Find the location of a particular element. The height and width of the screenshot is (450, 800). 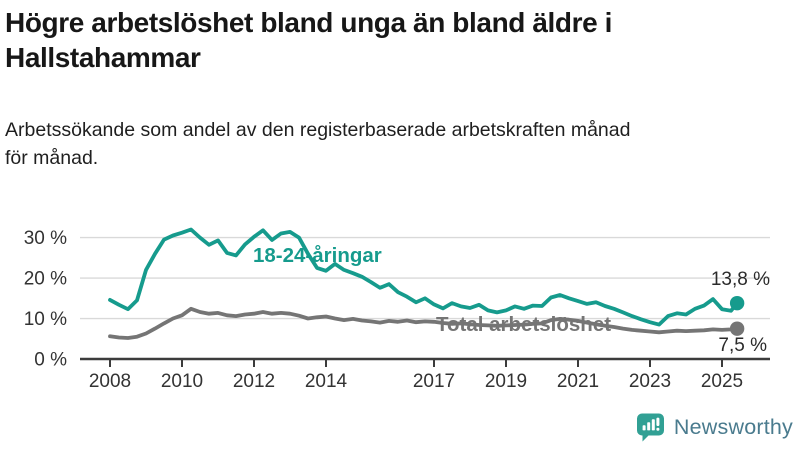

page-title-line2: Hallstahammar is located at coordinates (103, 57).